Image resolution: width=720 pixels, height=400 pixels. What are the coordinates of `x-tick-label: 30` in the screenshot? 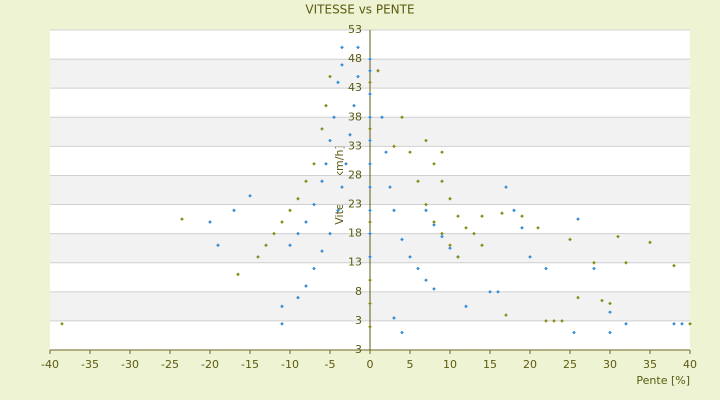 It's located at (610, 364).